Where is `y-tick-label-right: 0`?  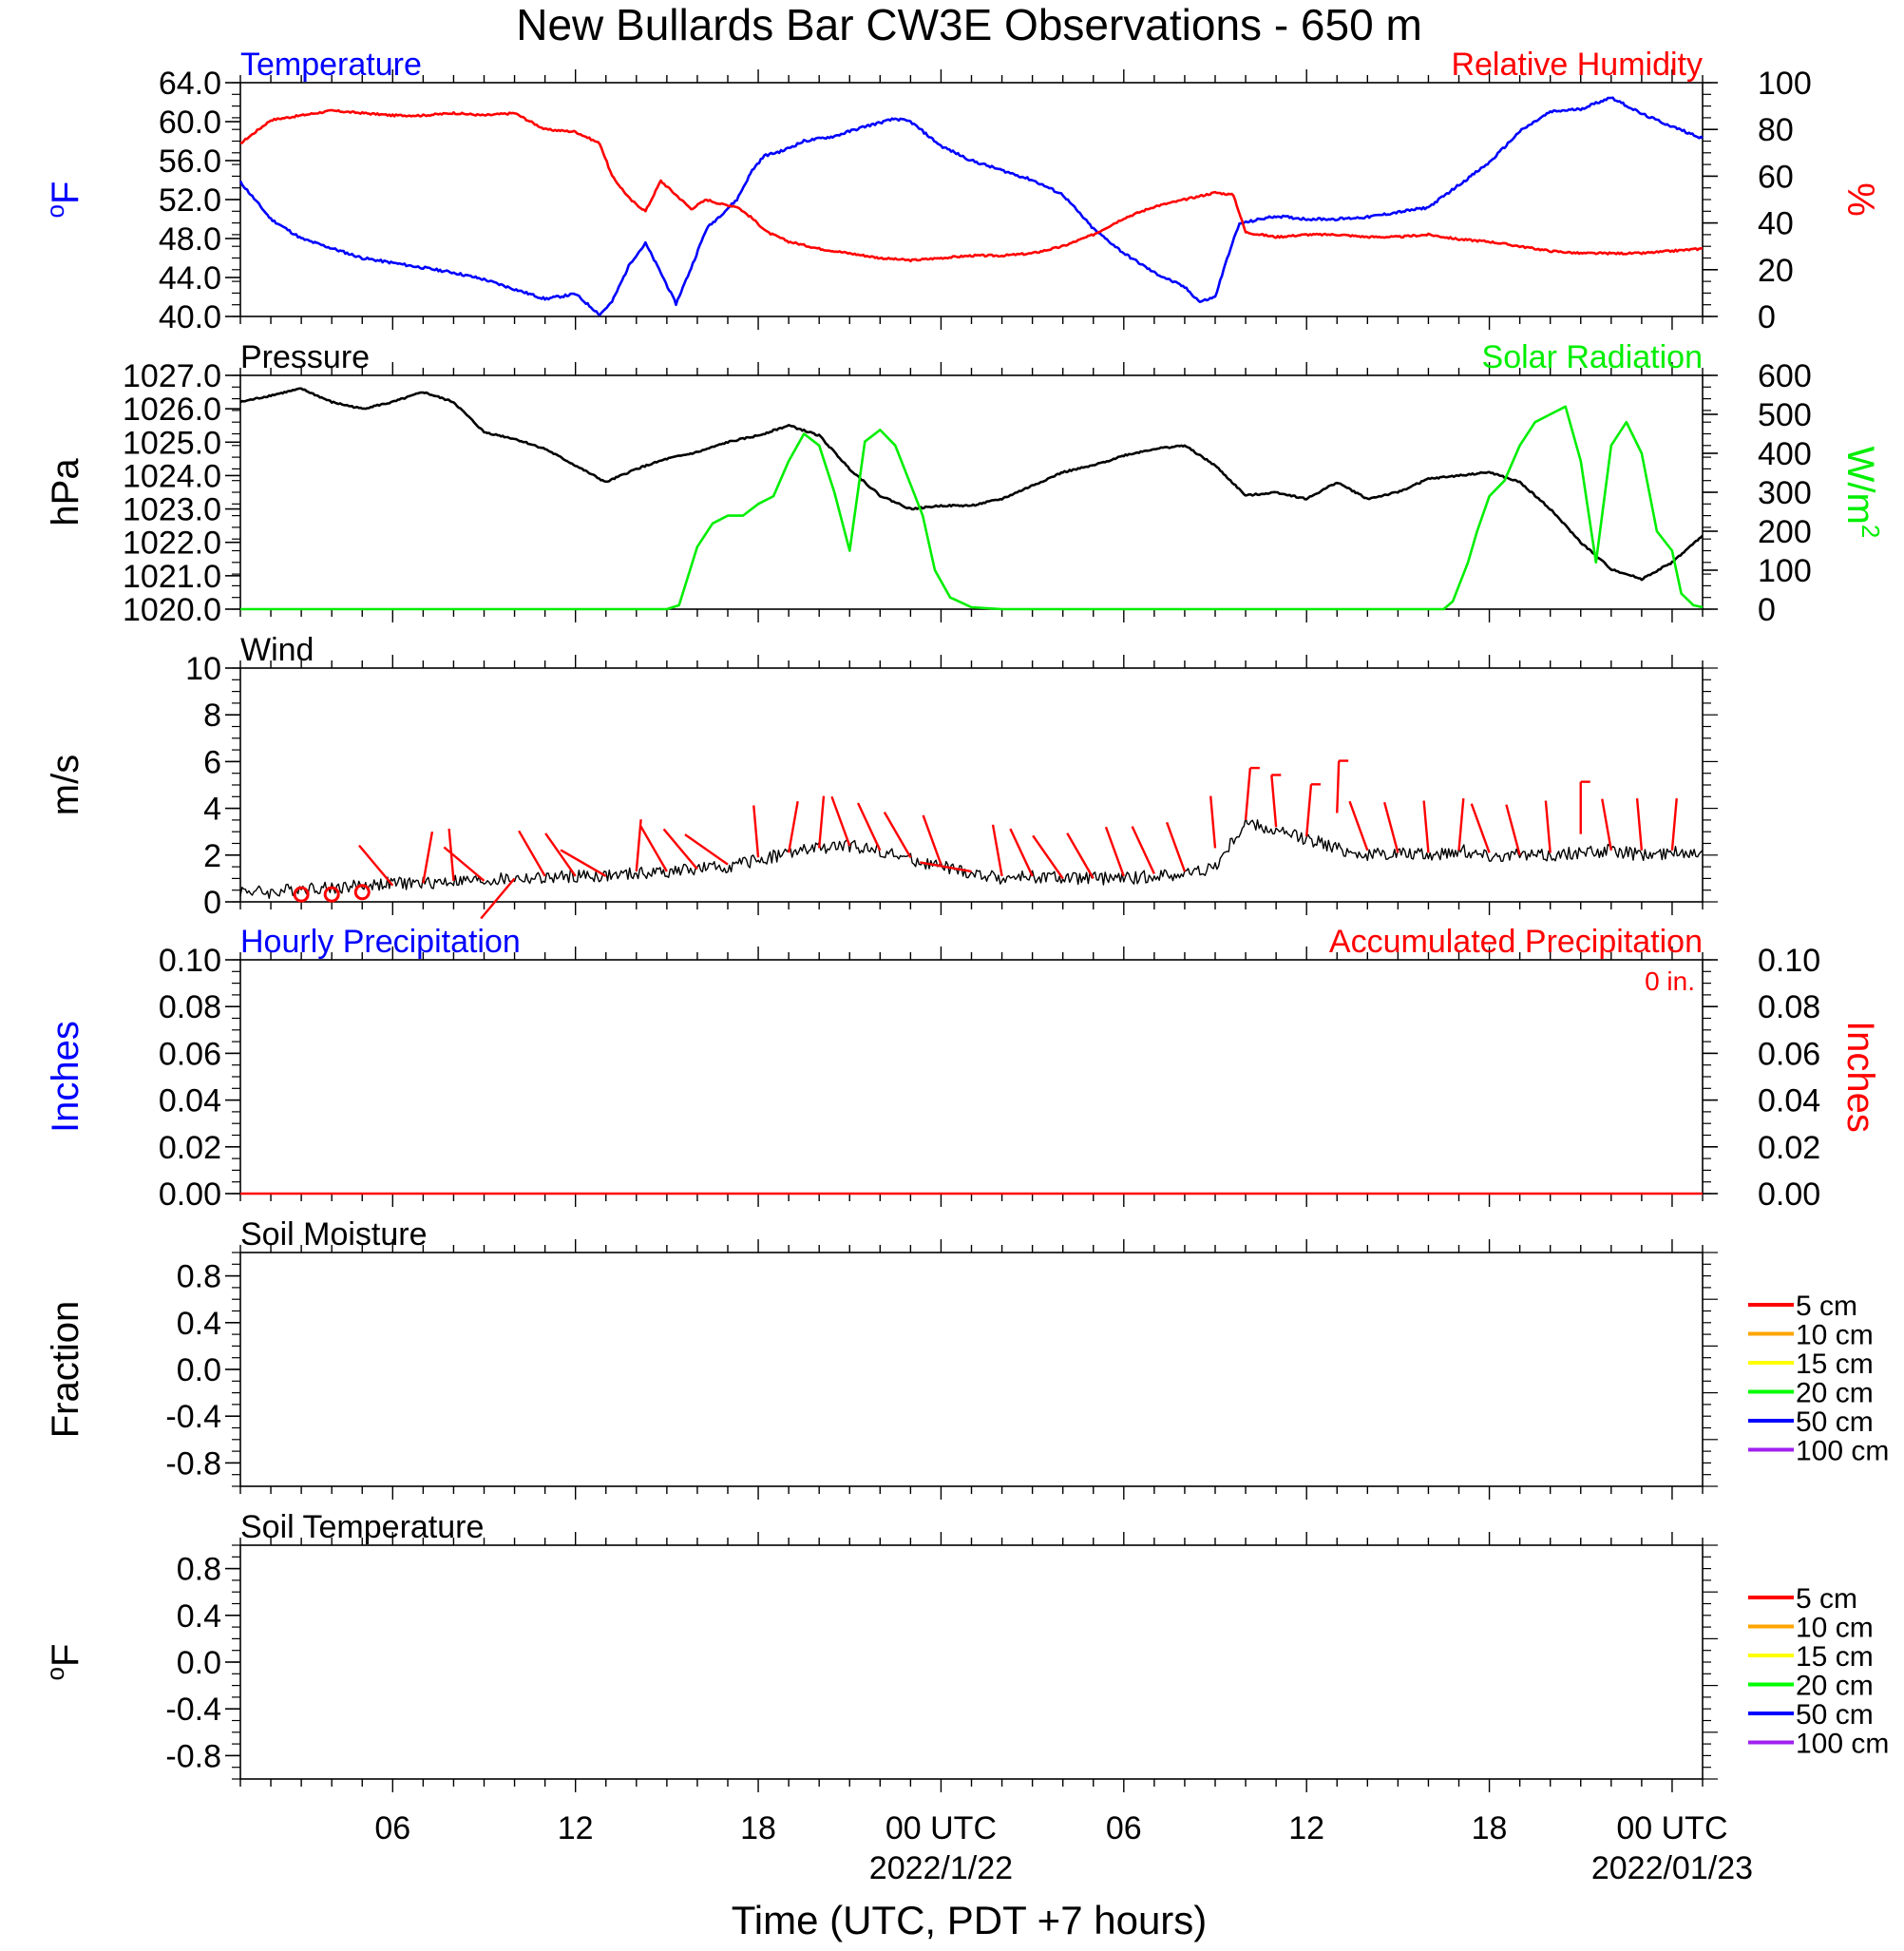 y-tick-label-right: 0 is located at coordinates (1767, 317).